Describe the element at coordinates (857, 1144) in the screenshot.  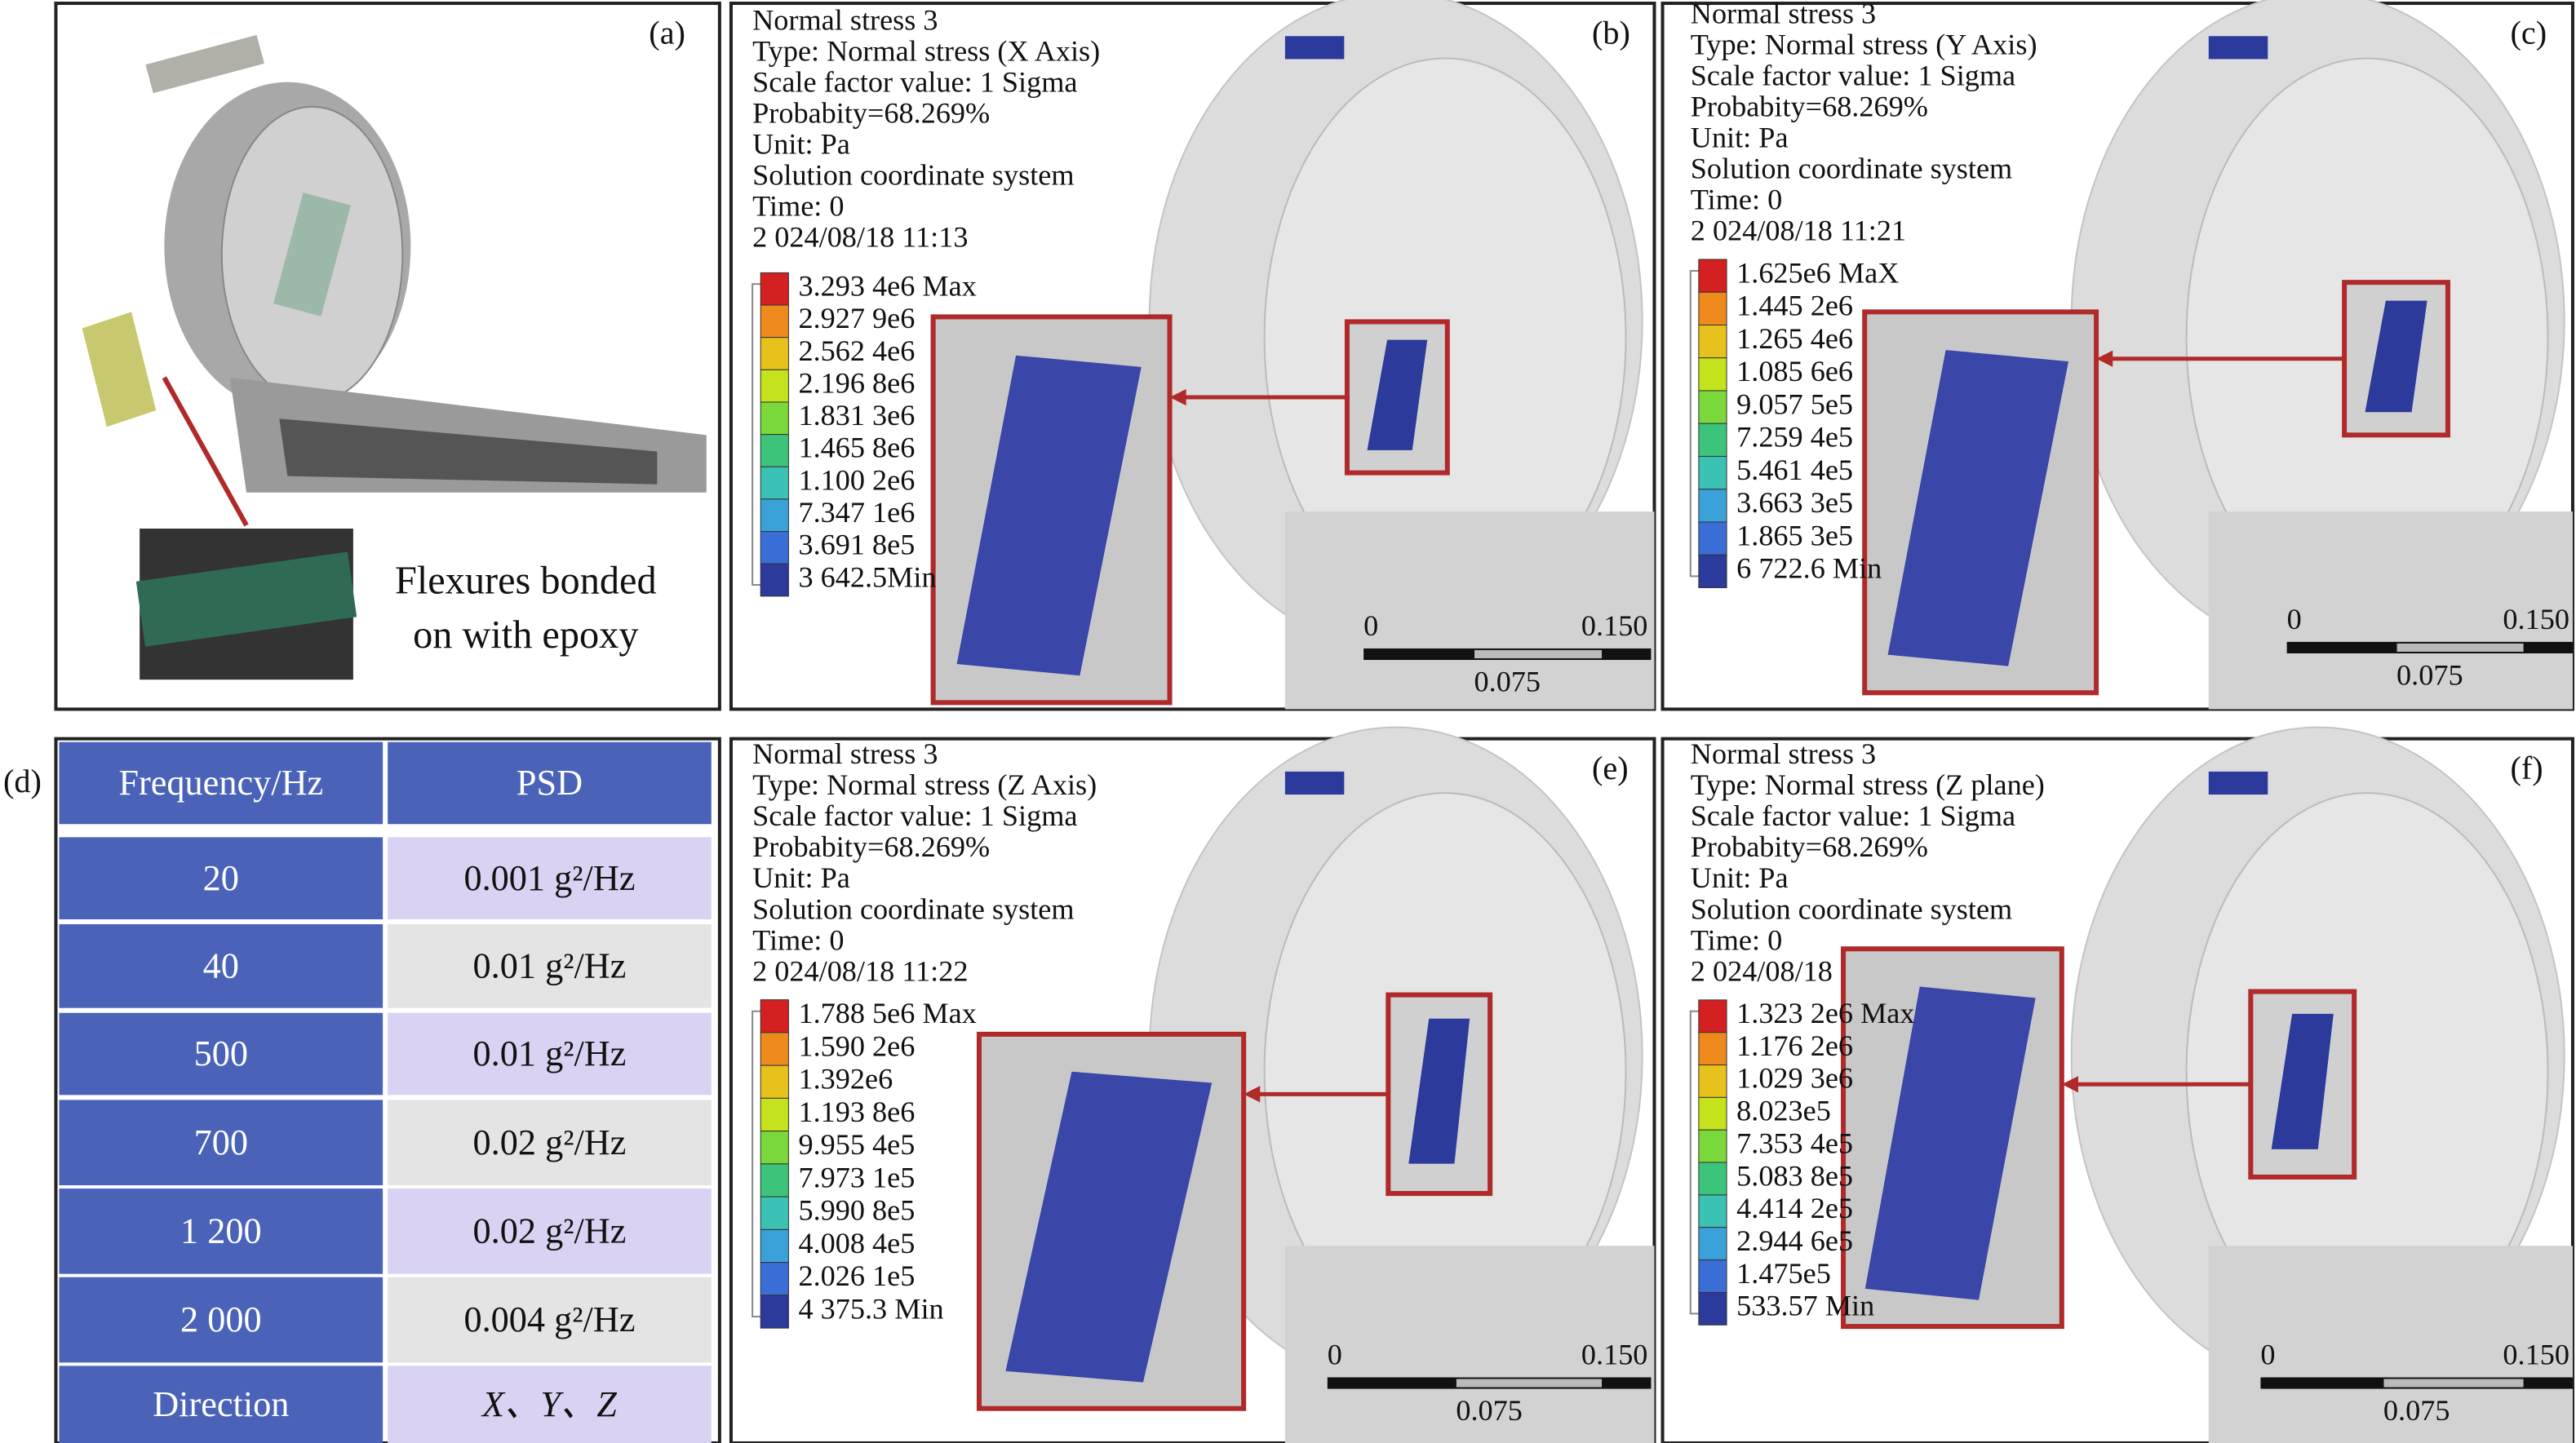
I see `legend-label: 9.955 4e5` at that location.